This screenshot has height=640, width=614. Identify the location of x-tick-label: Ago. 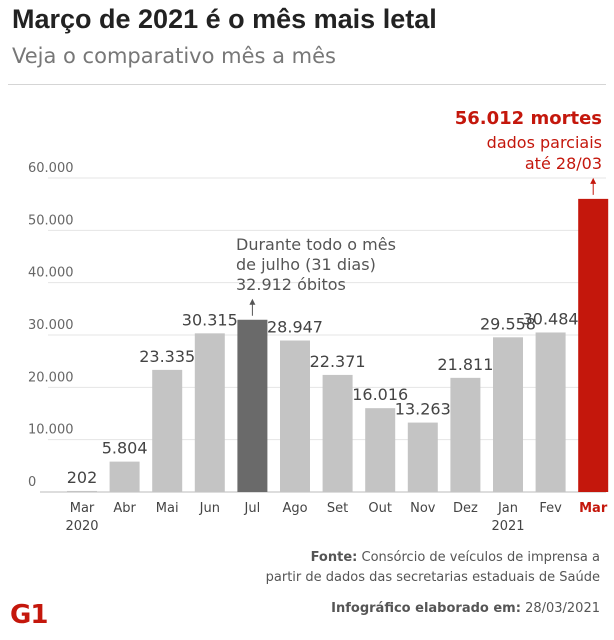
(294, 508).